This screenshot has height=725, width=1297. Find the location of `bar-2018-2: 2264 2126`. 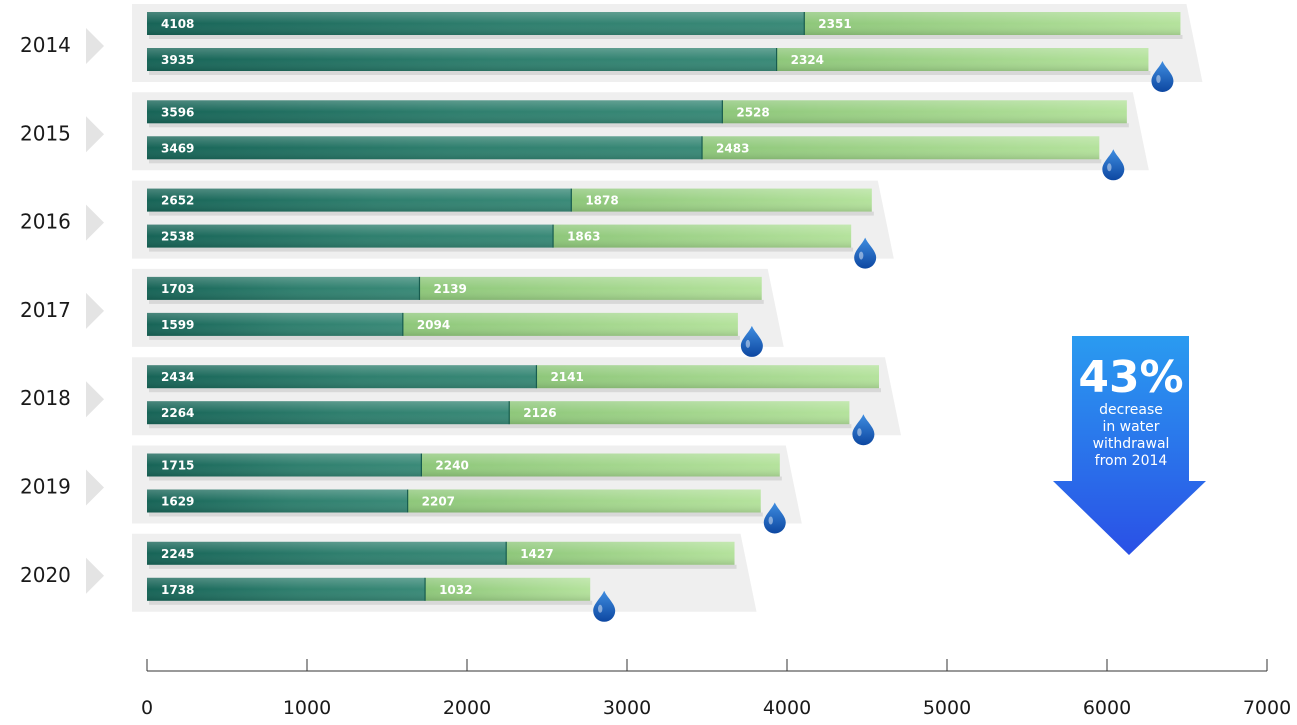

bar-2018-2: 2264 2126 is located at coordinates (499, 415).